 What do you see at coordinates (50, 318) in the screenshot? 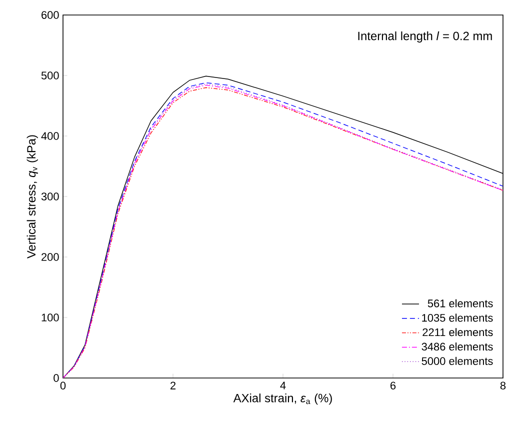
I see `y-tick-label: 100` at bounding box center [50, 318].